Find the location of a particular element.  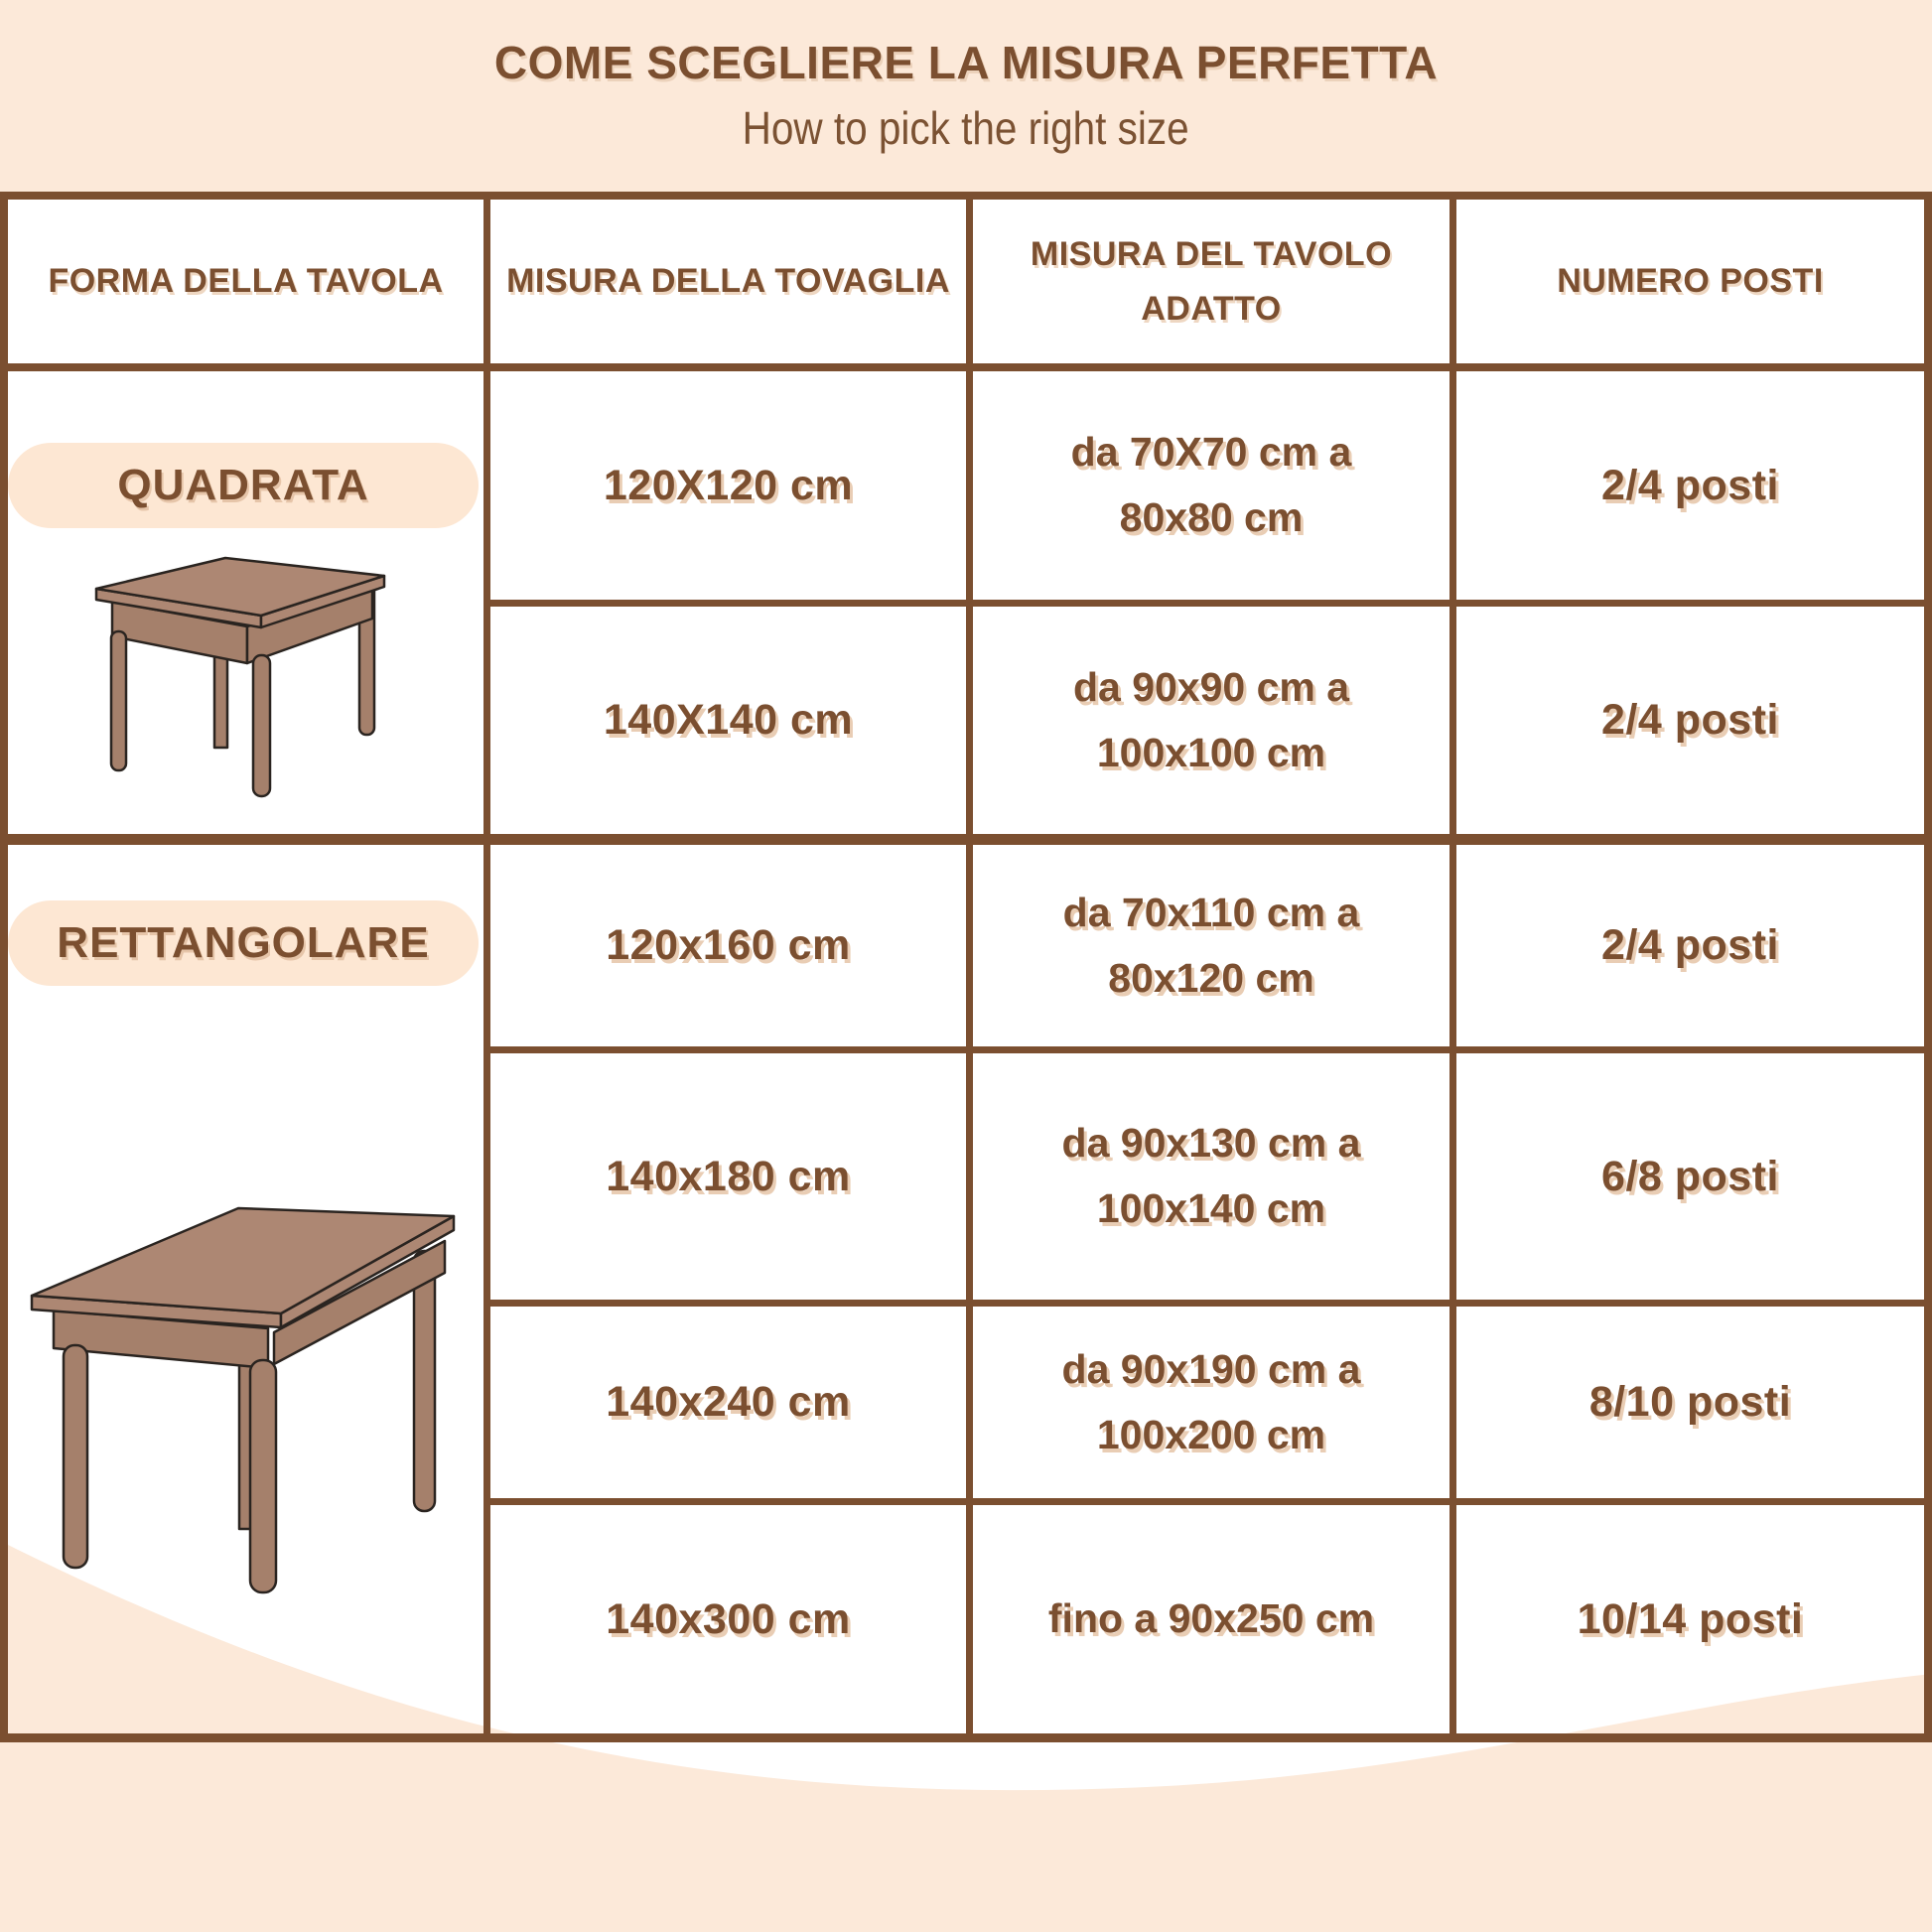

cell-posti-row2: 2/4 posti is located at coordinates (1690, 720).